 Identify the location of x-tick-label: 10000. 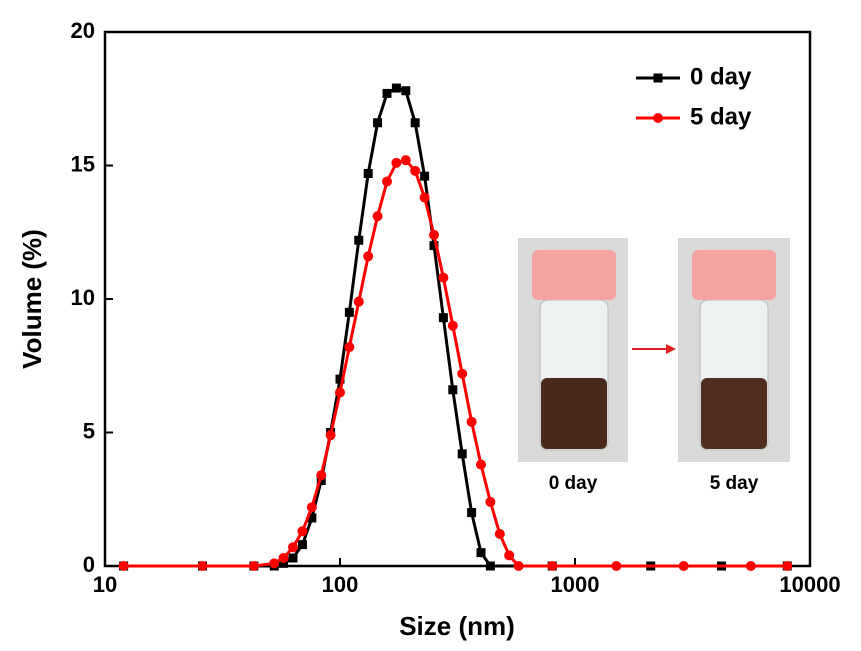
(809, 584).